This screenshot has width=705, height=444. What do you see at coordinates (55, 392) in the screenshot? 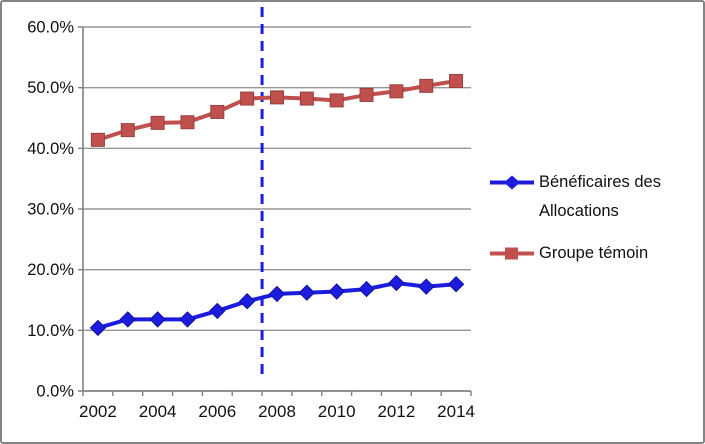
I see `y-axis-label: 0.0%` at bounding box center [55, 392].